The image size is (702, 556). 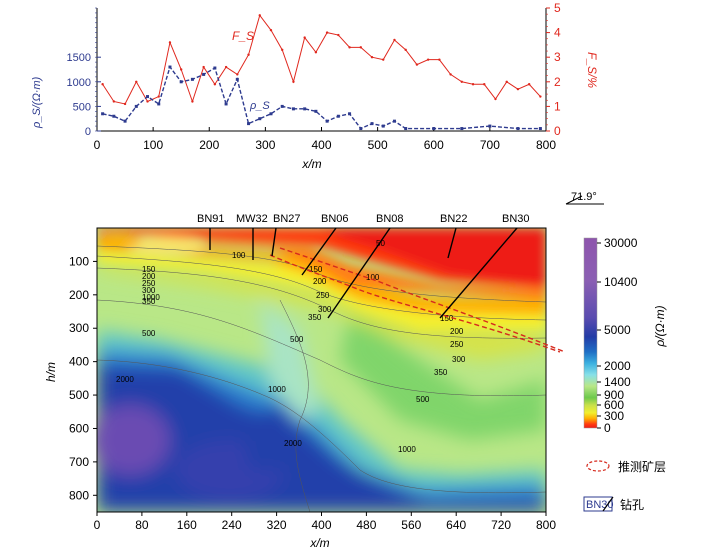 I want to click on colorbar-tick-label: 5000, so click(x=617, y=330).